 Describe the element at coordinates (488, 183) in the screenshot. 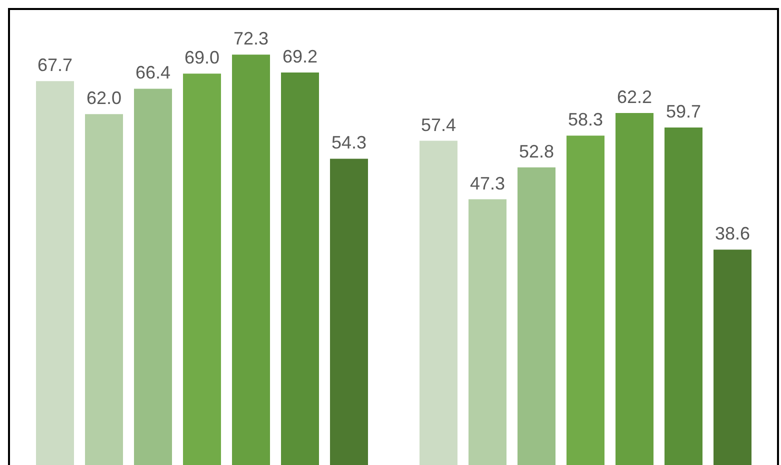

I see `data-label: 47.3` at that location.